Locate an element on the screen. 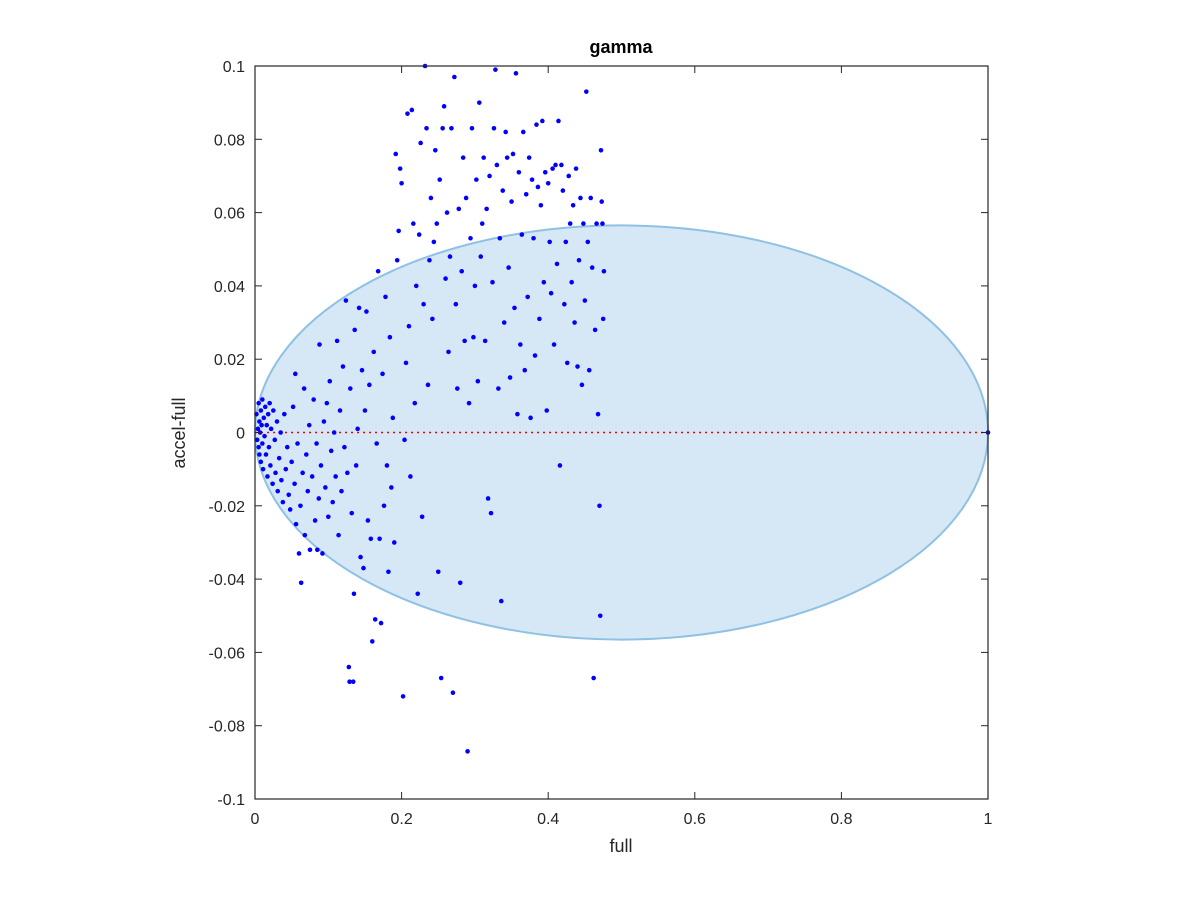 The image size is (1200, 900). chart-title: gamma is located at coordinates (621, 47).